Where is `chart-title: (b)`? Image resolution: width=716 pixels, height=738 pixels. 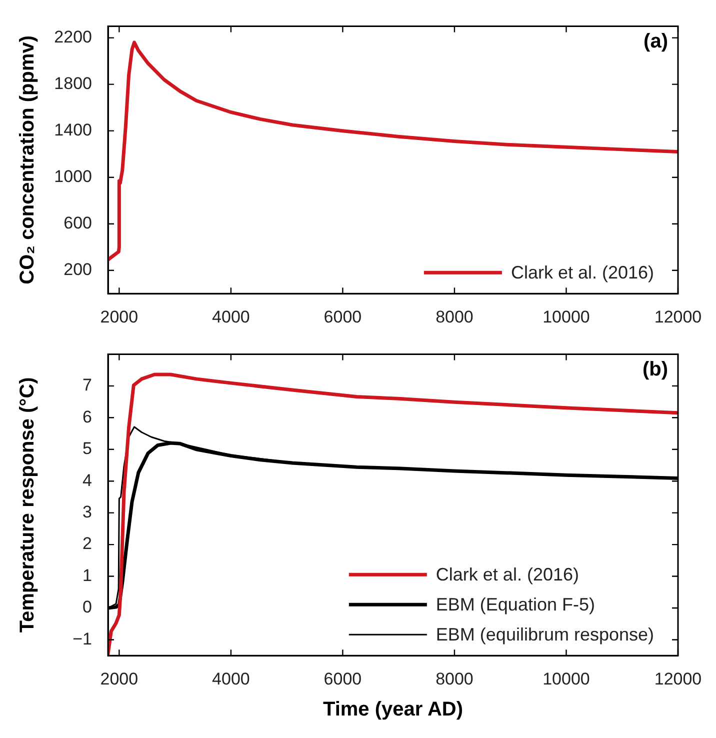
chart-title: (b) is located at coordinates (655, 369).